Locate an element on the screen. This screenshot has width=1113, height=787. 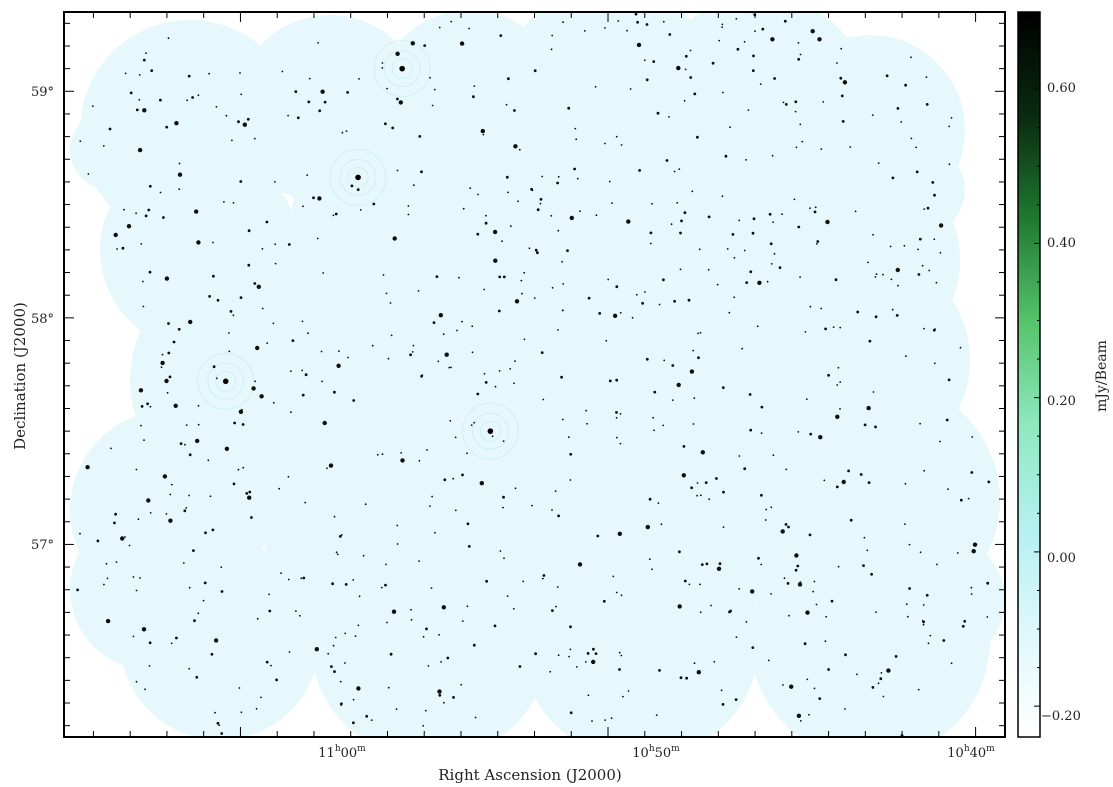
artifact-ring is located at coordinates (490, 431).